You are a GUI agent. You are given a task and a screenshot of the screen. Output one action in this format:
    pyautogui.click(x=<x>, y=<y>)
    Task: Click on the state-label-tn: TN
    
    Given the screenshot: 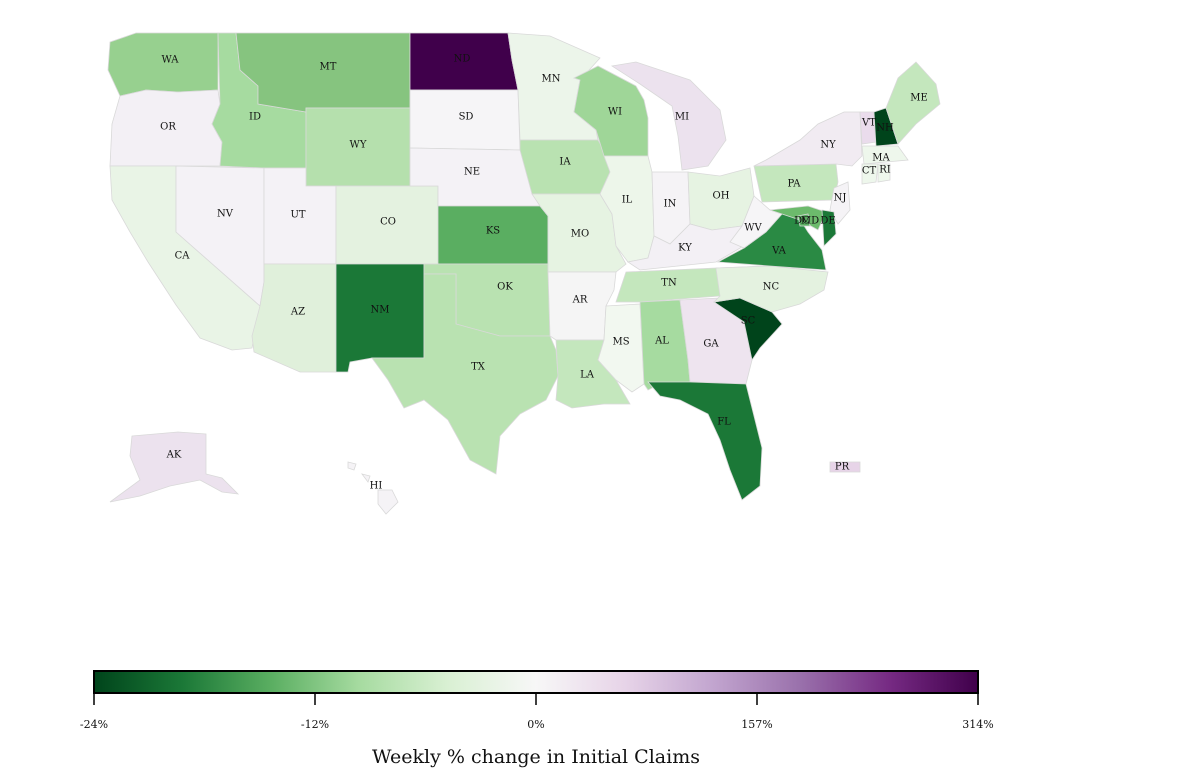 What is the action you would take?
    pyautogui.click(x=669, y=283)
    